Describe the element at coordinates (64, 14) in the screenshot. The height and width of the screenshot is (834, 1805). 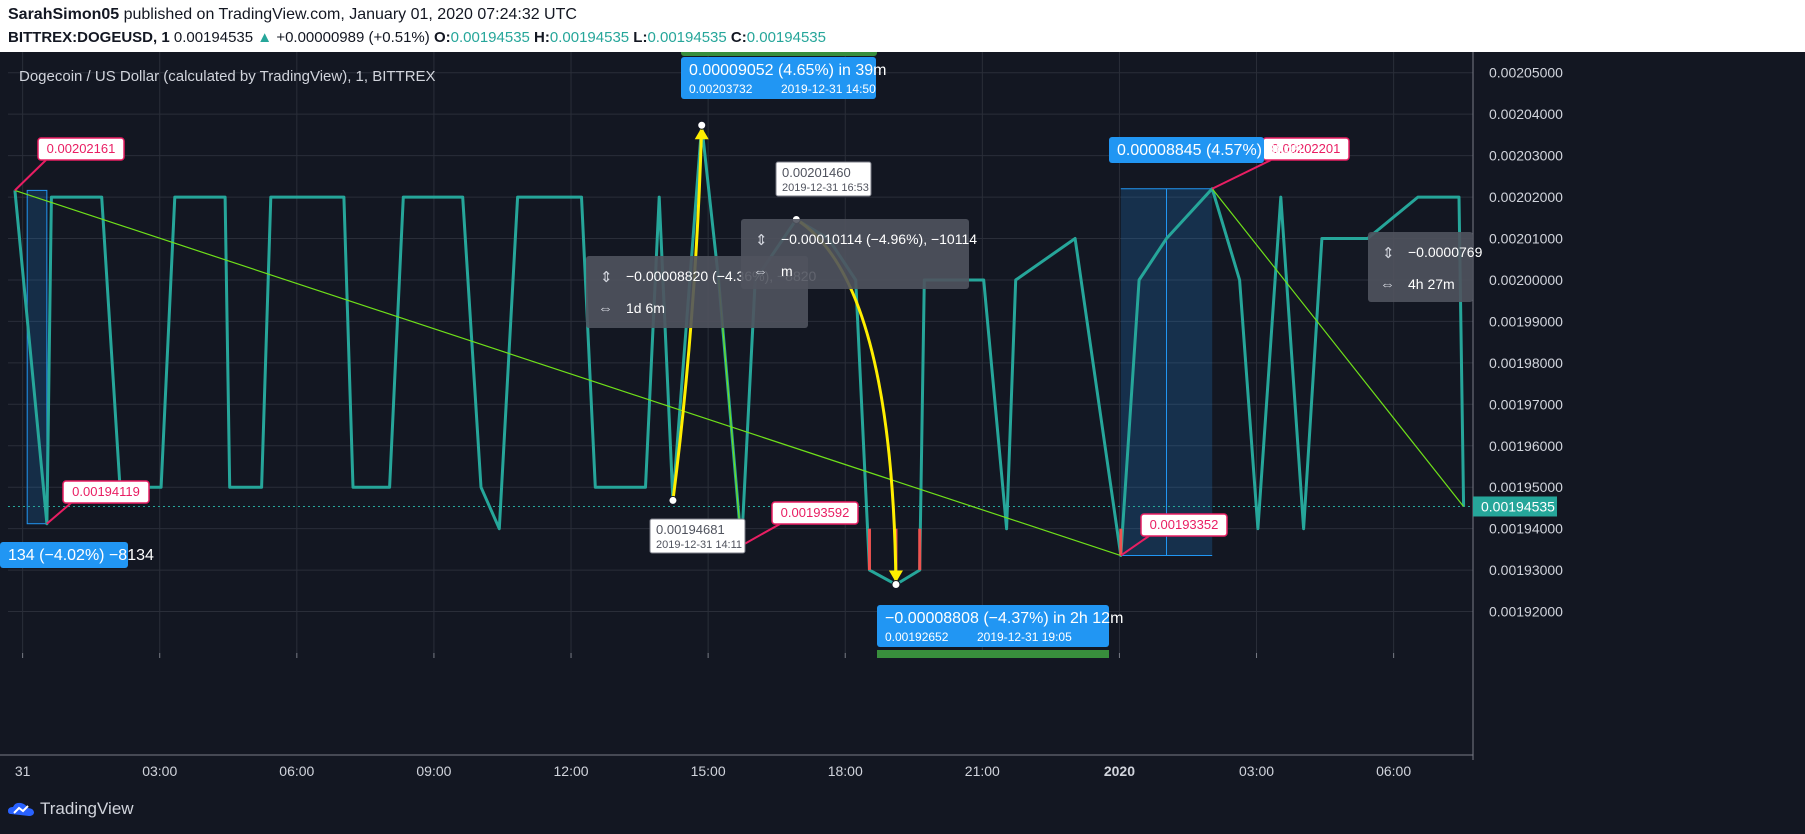
I see `author-name: SarahSimon05` at that location.